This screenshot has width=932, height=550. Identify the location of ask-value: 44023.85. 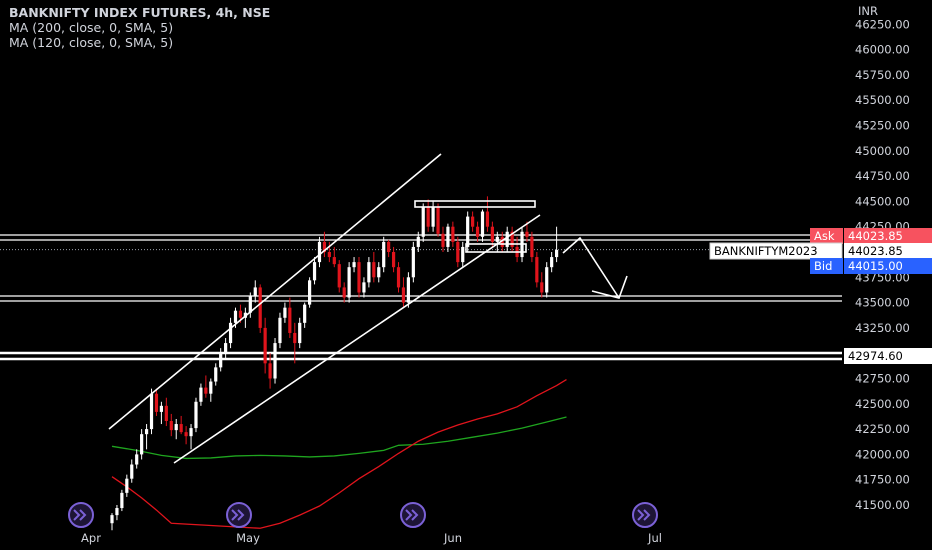
(888, 236).